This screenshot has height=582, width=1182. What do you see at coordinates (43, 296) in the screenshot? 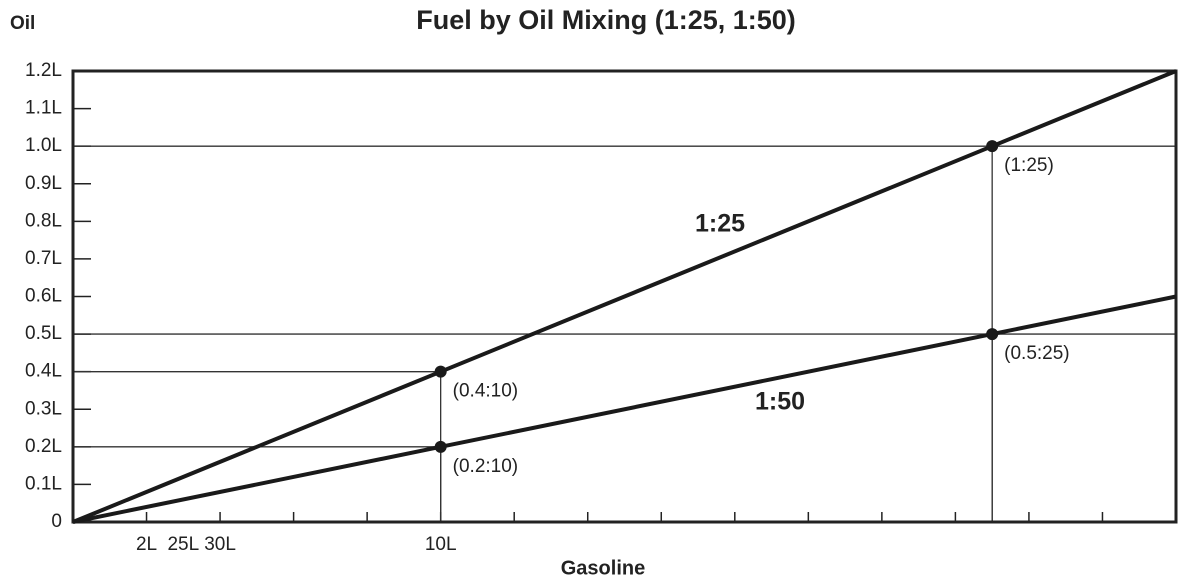
I see `y-tick-label: 0.6L` at bounding box center [43, 296].